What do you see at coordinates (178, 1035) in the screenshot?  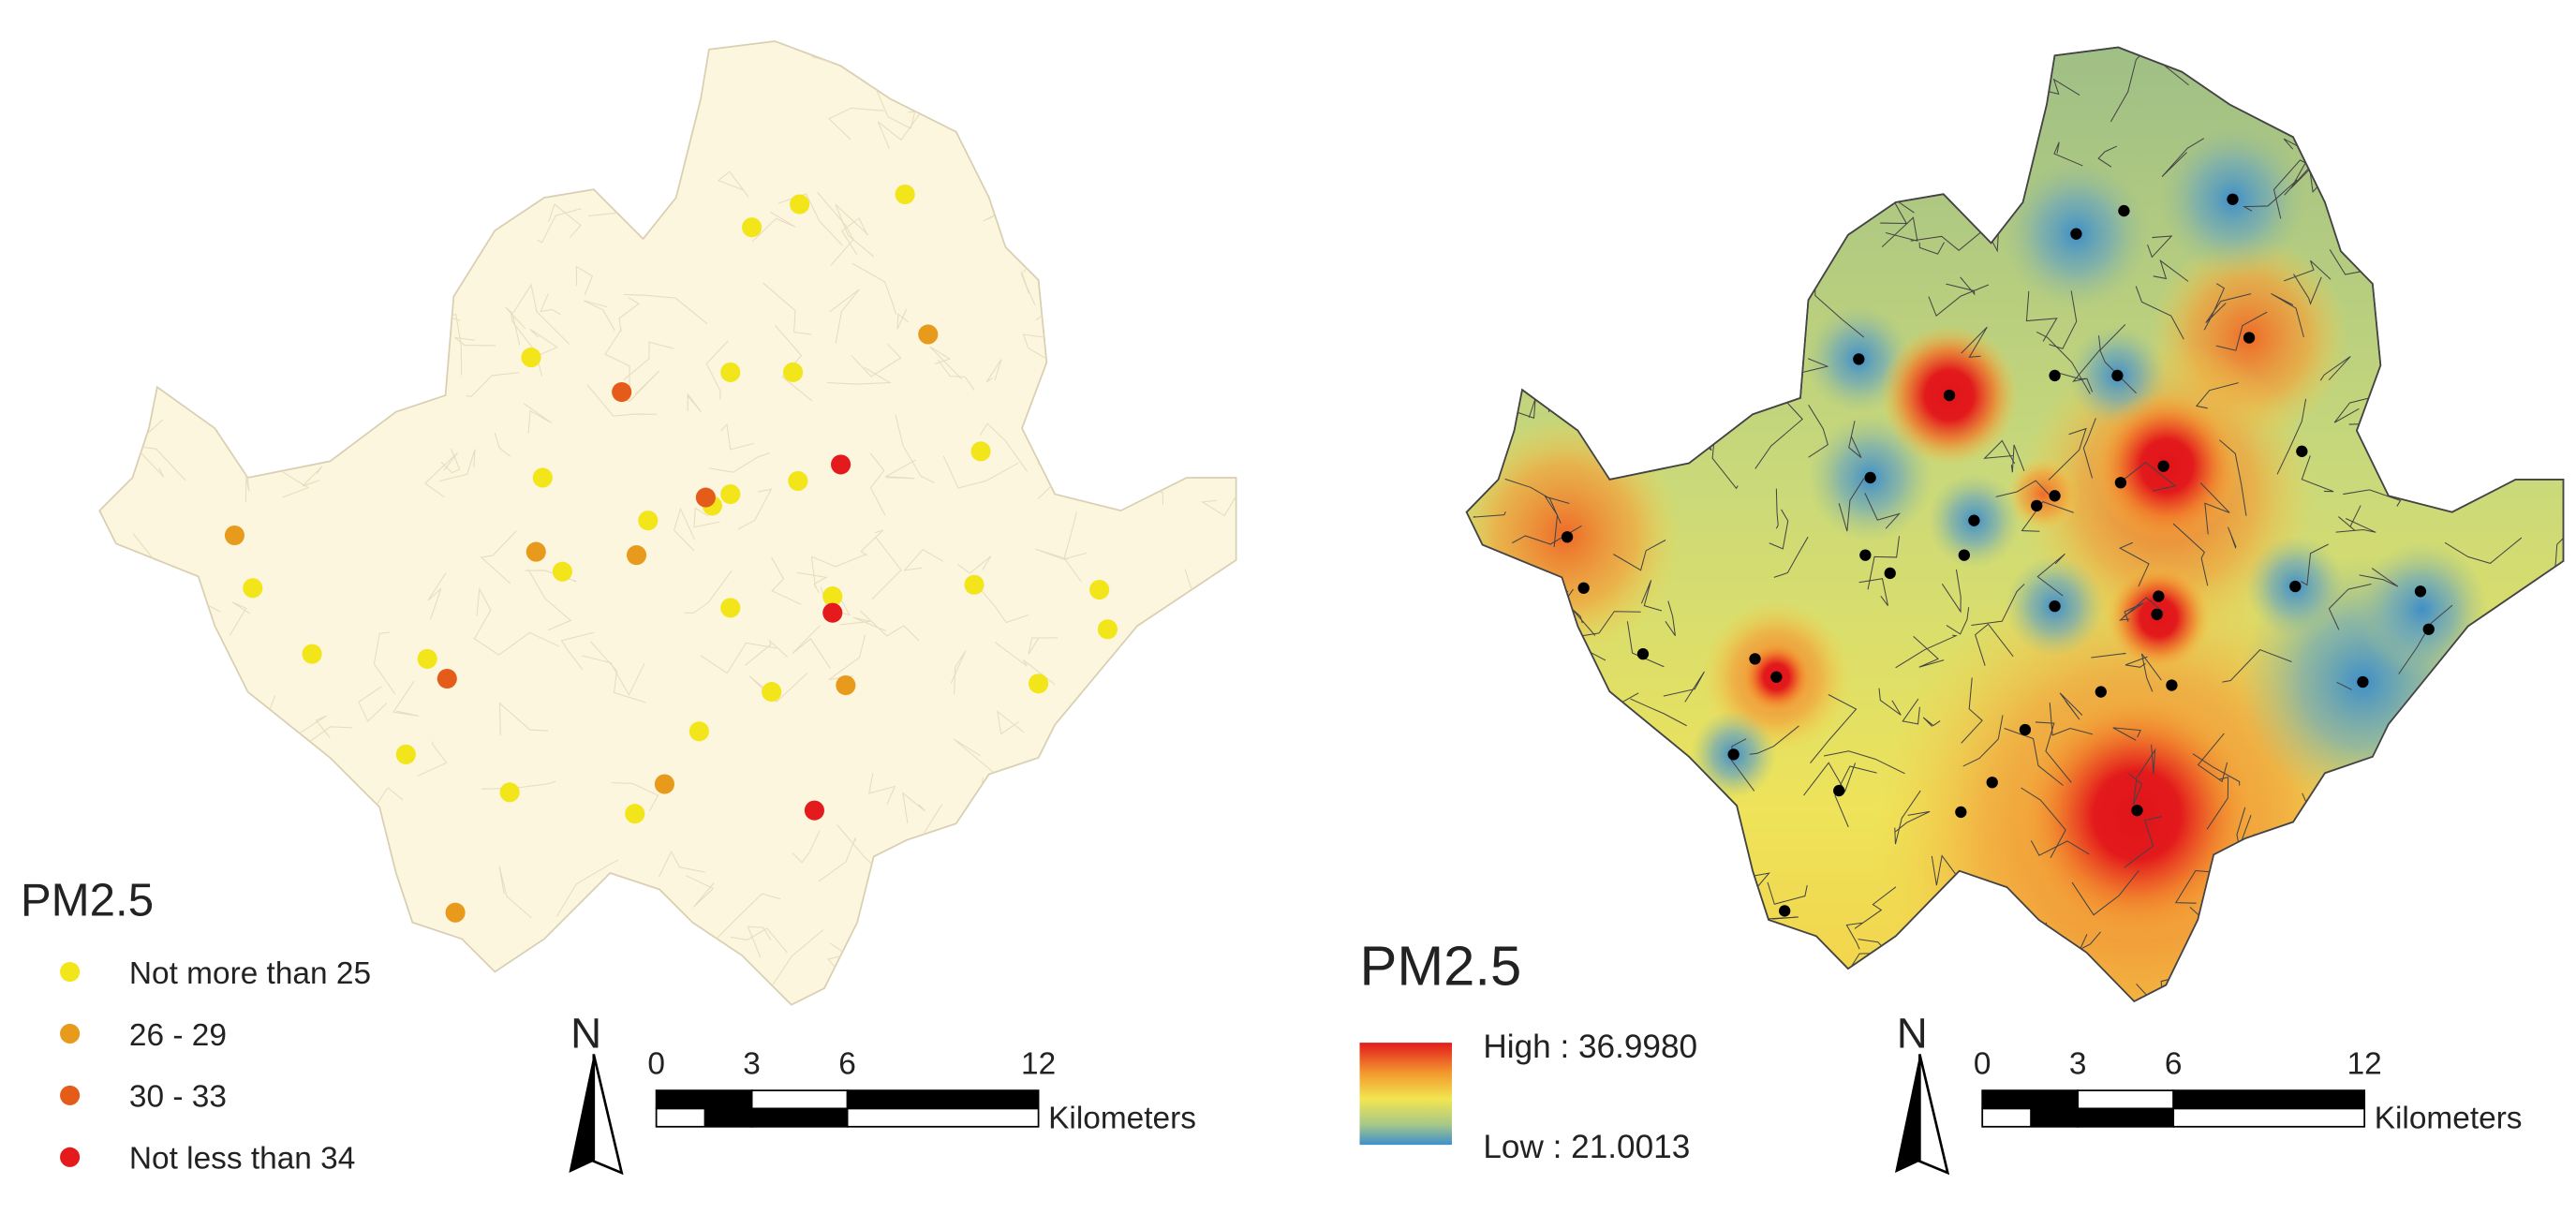 I see `legend-label: 26 - 29` at bounding box center [178, 1035].